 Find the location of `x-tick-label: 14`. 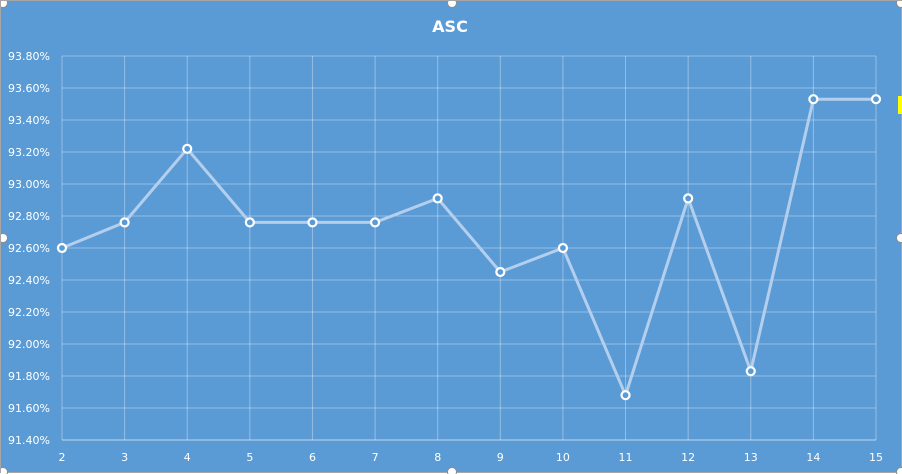

x-tick-label: 14 is located at coordinates (813, 457).